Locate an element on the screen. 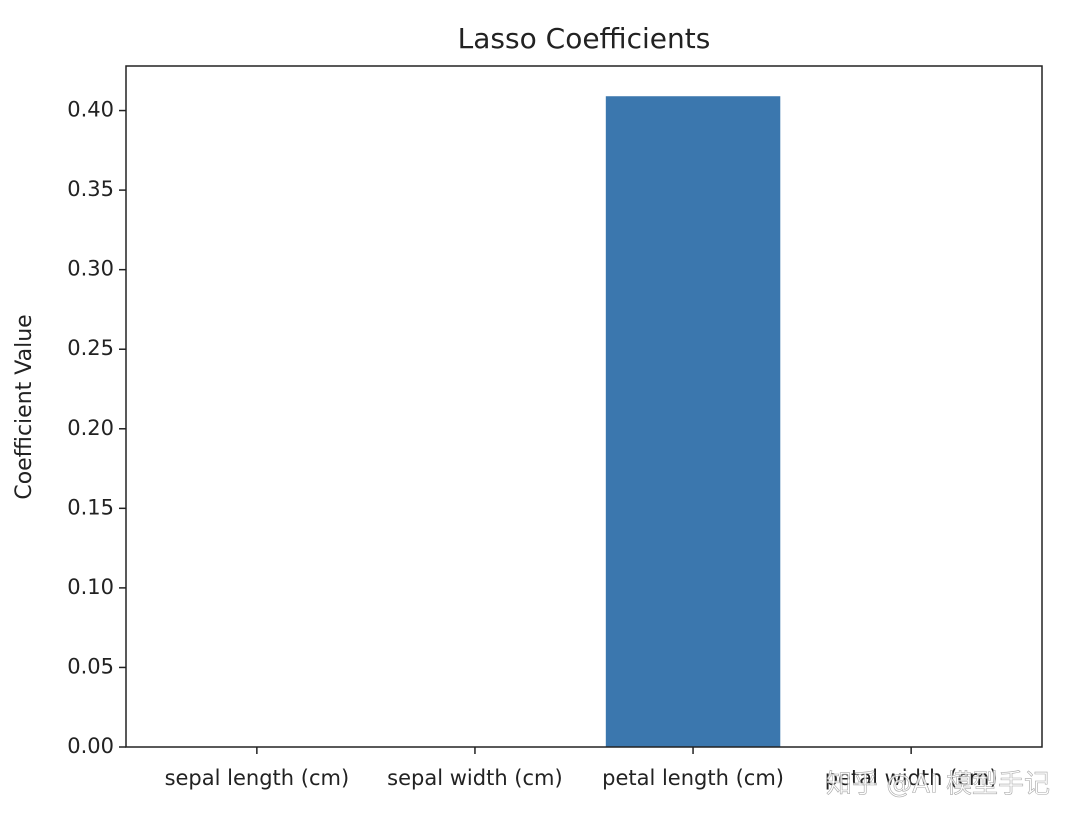 This screenshot has width=1080, height=831. x-tick-label: sepal length (cm) is located at coordinates (257, 778).